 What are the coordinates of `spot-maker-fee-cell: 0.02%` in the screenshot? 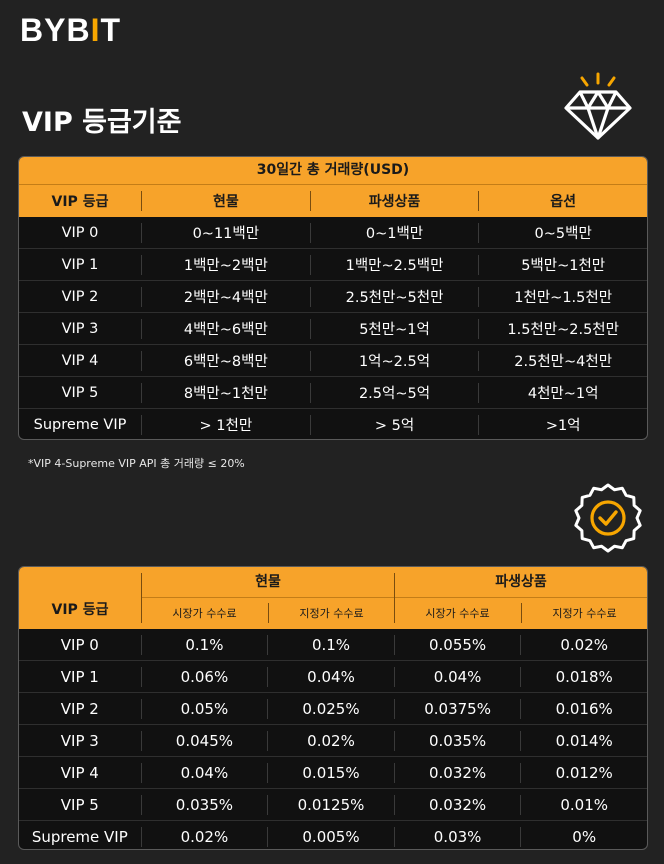 It's located at (331, 740).